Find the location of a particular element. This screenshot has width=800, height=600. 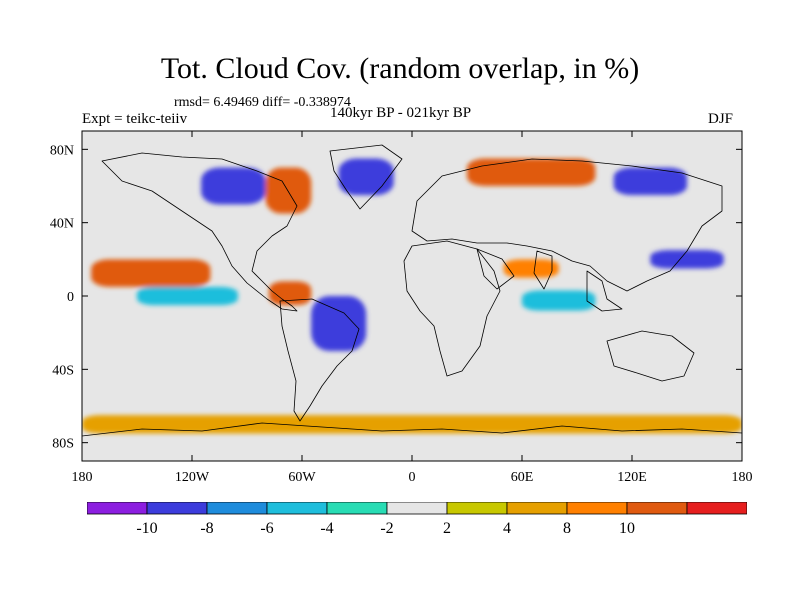

period-label: 140kyr BP - 021kyr BP is located at coordinates (401, 113).